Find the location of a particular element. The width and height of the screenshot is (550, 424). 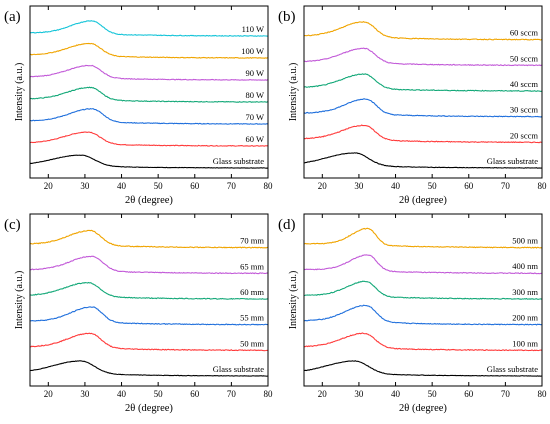

series-label: 200 nm is located at coordinates (525, 318).